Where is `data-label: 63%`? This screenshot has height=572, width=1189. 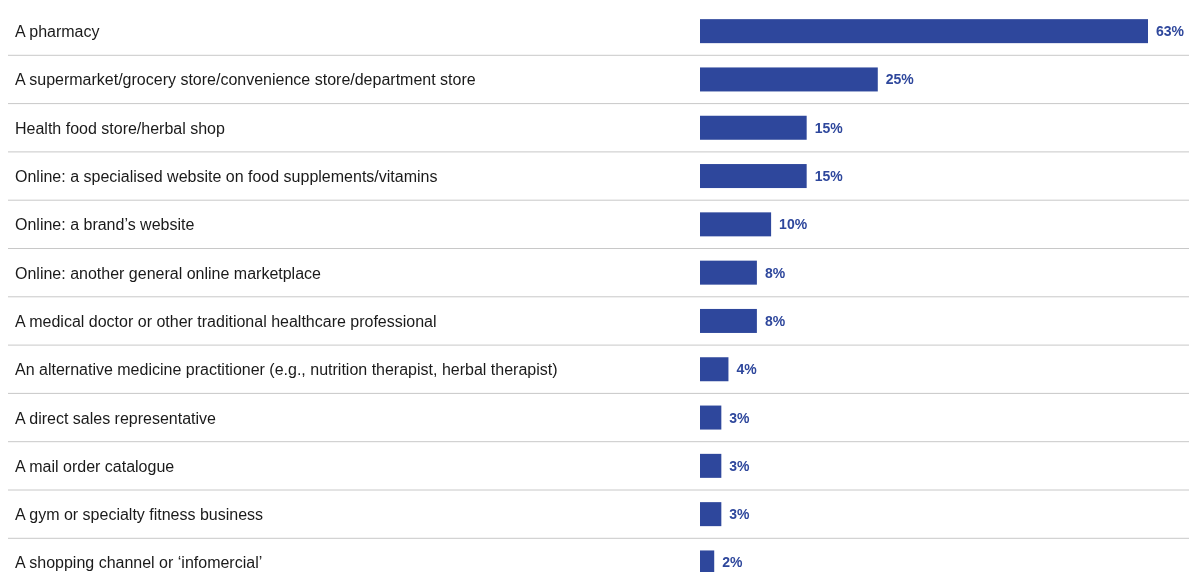
data-label: 63% is located at coordinates (1170, 31).